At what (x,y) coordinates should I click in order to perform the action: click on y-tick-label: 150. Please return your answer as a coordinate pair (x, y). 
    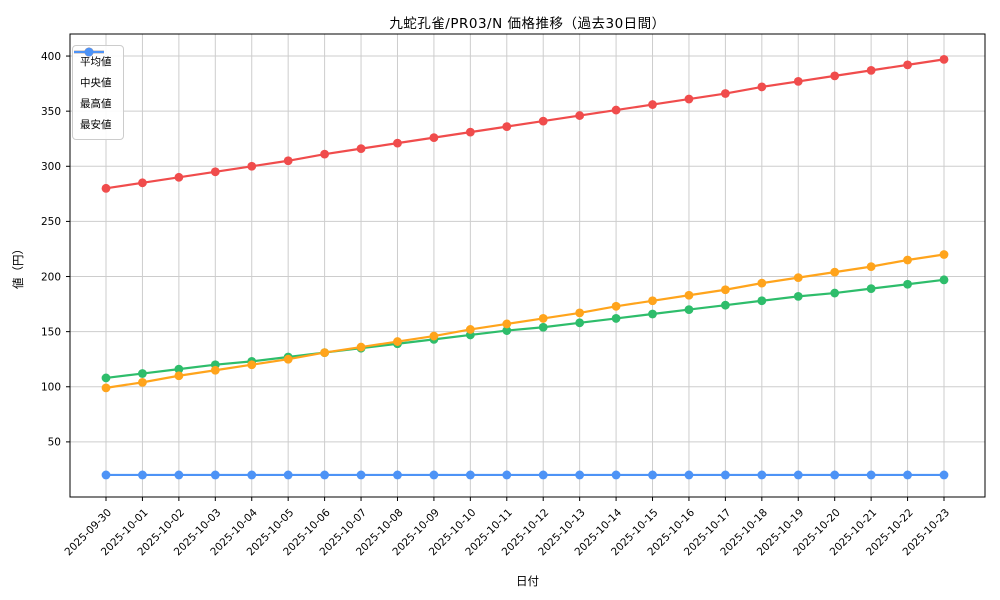
    Looking at the image, I should click on (51, 332).